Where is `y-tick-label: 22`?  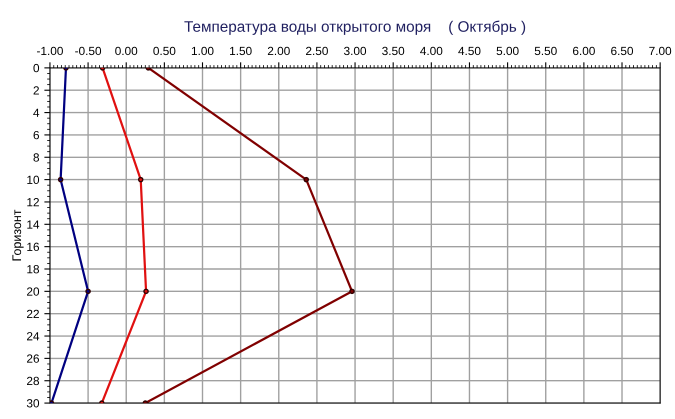 y-tick-label: 22 is located at coordinates (32, 314).